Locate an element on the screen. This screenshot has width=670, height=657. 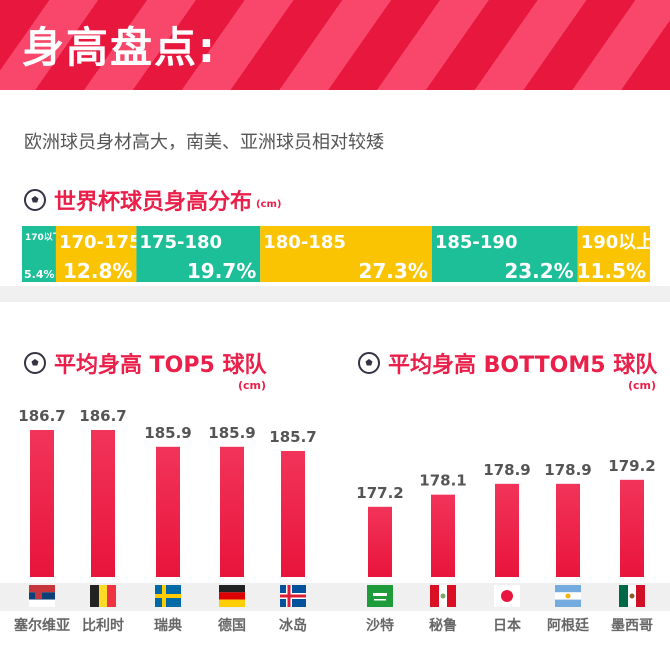
page-title: 身高盘点: is located at coordinates (119, 47).